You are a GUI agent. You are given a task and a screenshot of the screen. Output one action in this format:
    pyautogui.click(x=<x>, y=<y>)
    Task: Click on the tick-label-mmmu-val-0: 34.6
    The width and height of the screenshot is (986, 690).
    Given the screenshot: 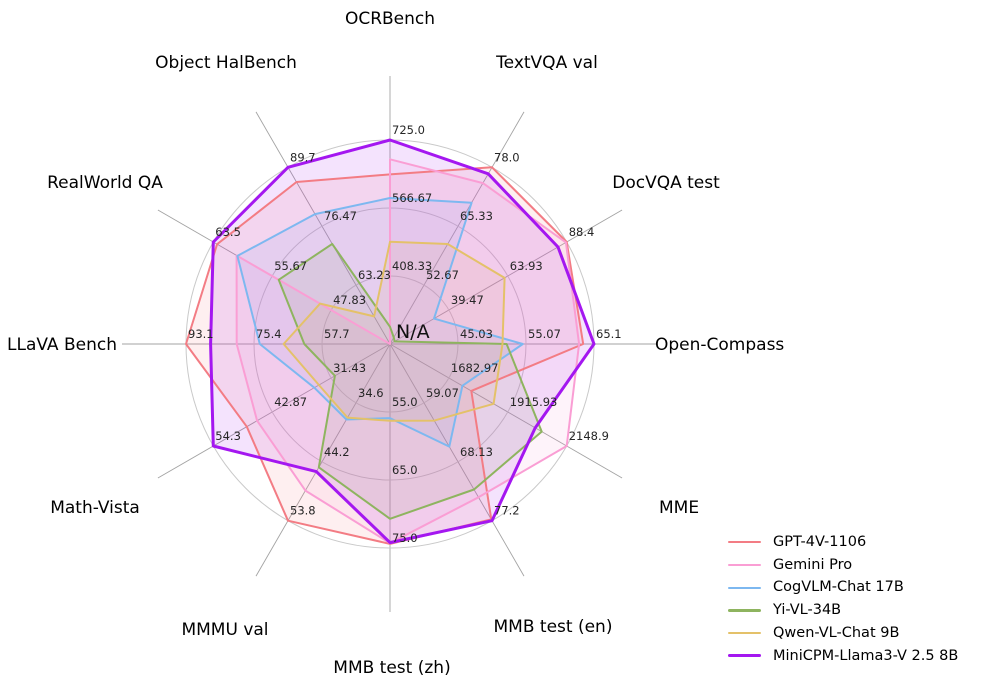 What is the action you would take?
    pyautogui.click(x=371, y=393)
    